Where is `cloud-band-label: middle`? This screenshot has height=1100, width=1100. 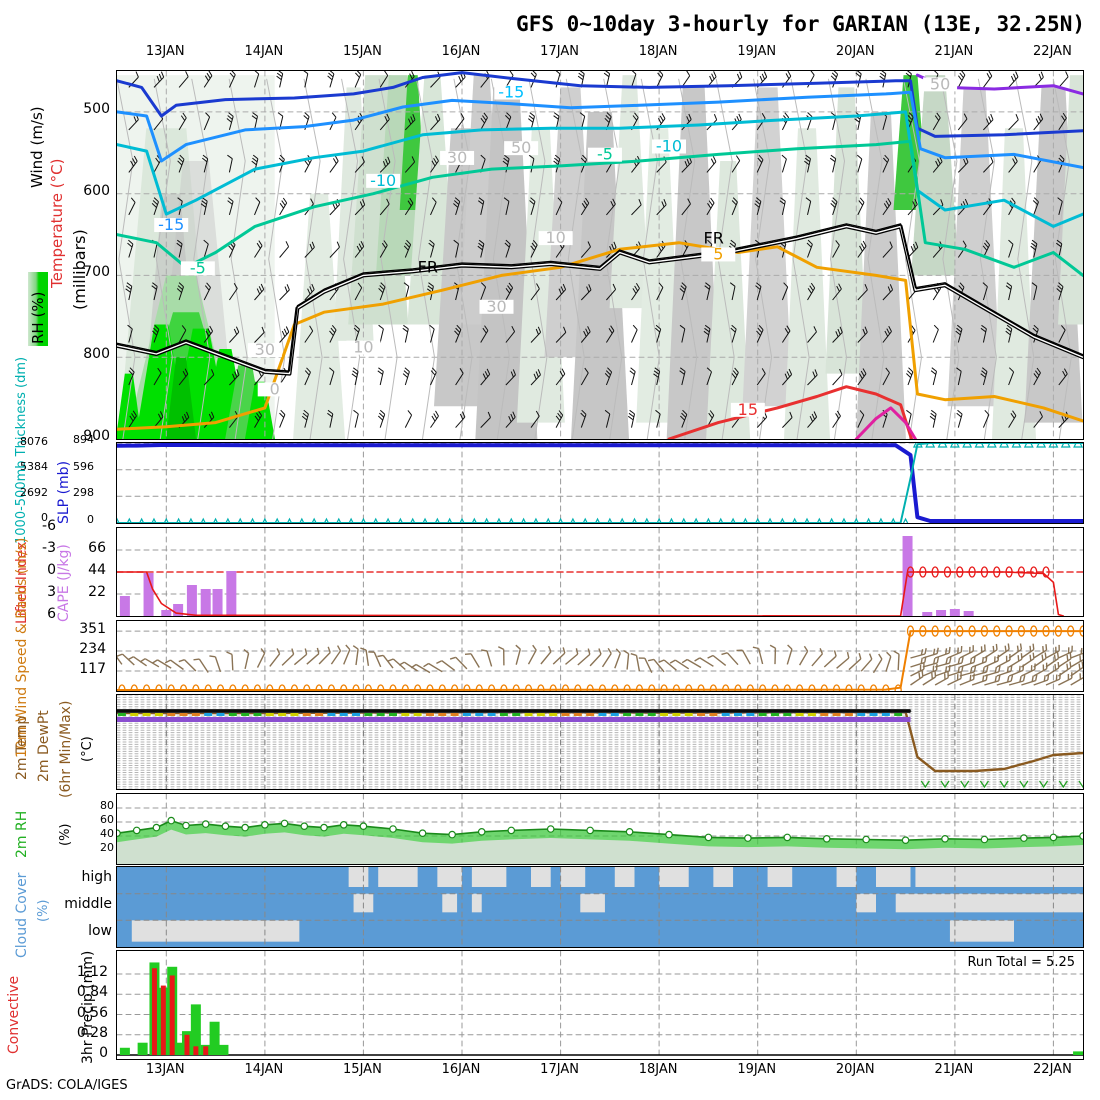
cloud-band-label: middle is located at coordinates (88, 904).